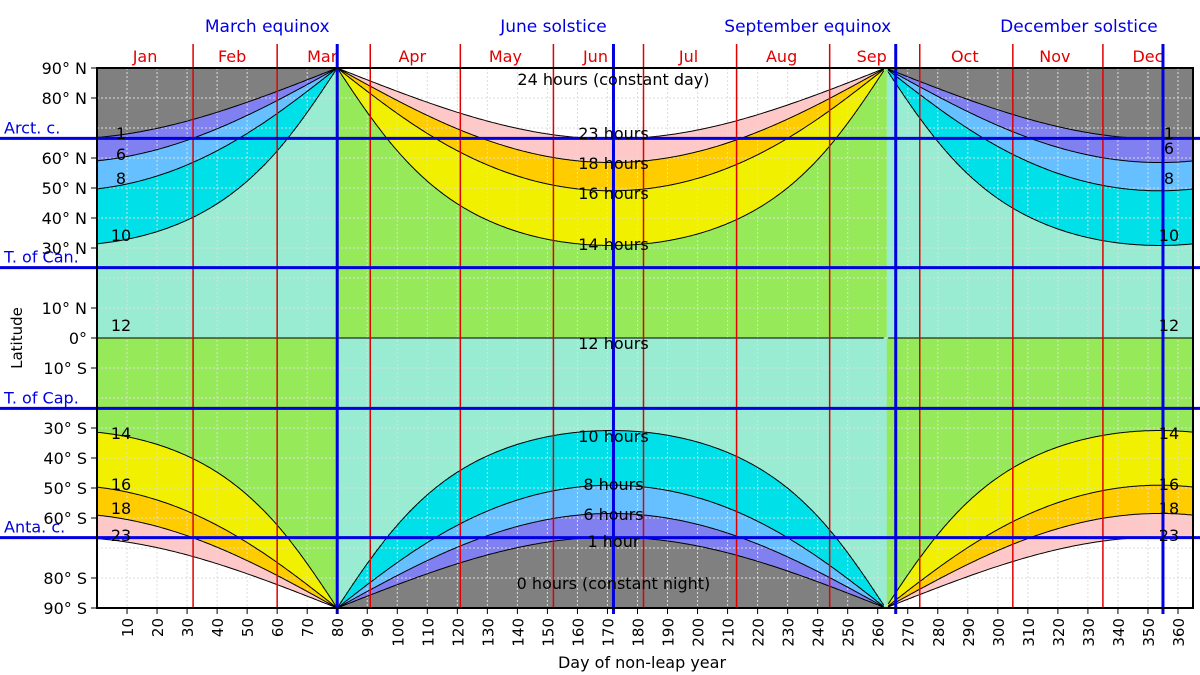  Describe the element at coordinates (488, 632) in the screenshot. I see `x-tick-label: 130` at that location.